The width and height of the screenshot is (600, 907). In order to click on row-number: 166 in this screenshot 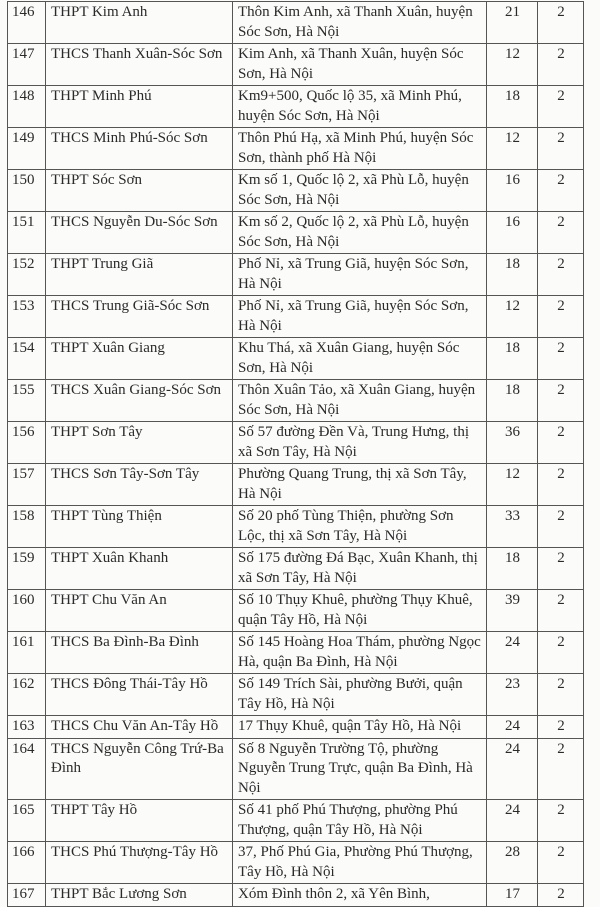, I will do `click(26, 862)`.